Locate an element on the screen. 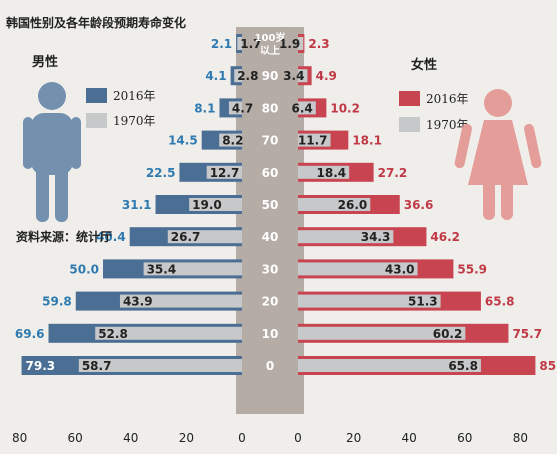  x-tick-right-0: 0 is located at coordinates (298, 438).